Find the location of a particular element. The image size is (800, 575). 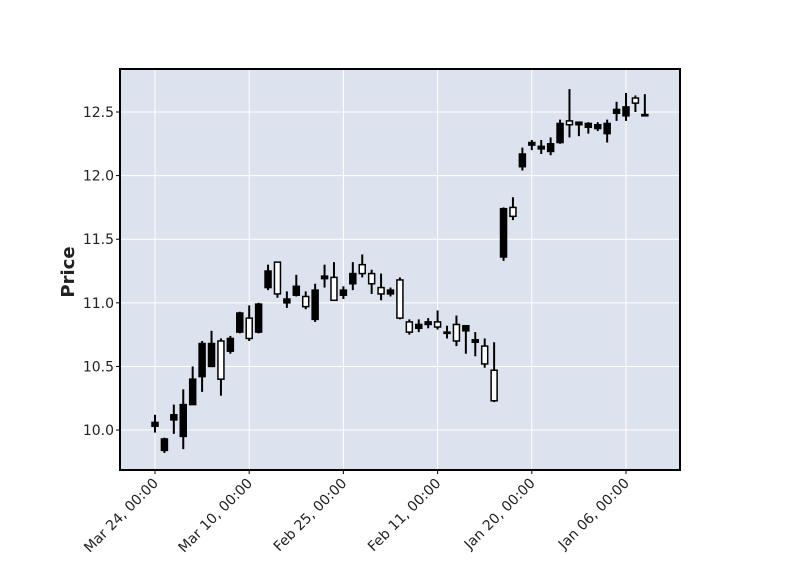

y-tick-label: 11.5 is located at coordinates (98, 240).